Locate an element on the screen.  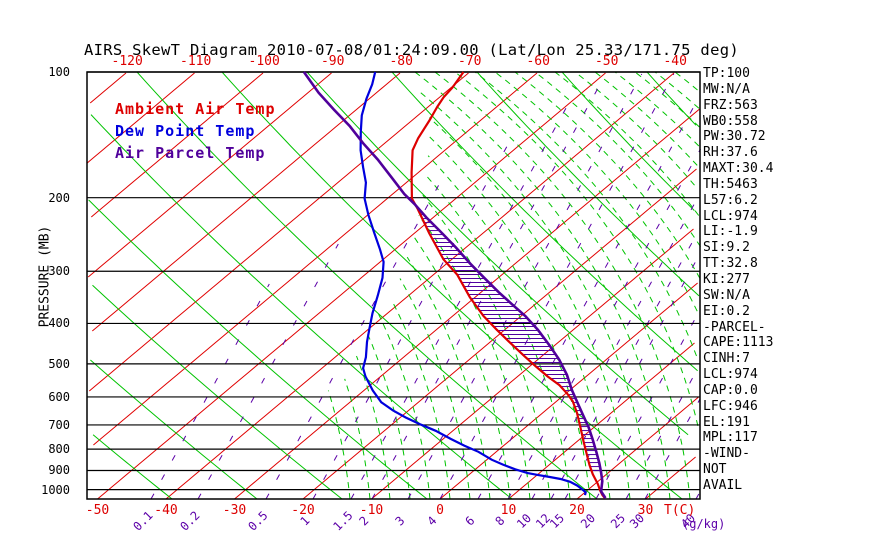
stat-line: -WIND- is located at coordinates (726, 454).